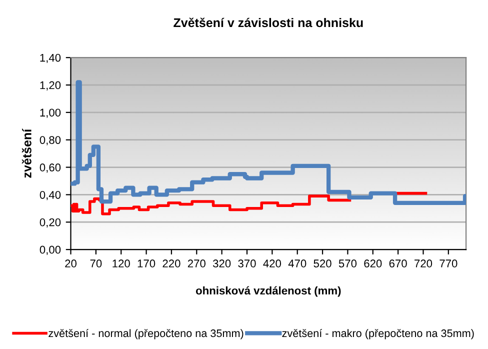 Image resolution: width=488 pixels, height=349 pixels. Describe the element at coordinates (50, 59) in the screenshot. I see `y-tick-label: 1,40` at that location.